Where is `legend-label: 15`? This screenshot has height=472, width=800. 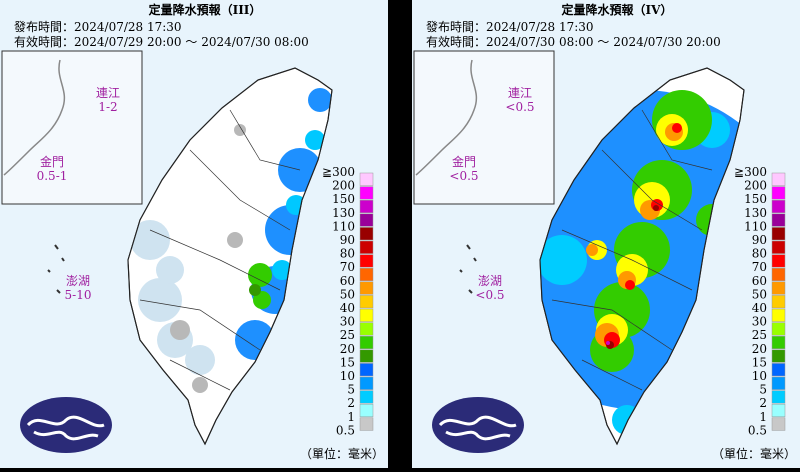
legend-label: 15 is located at coordinates (347, 362).